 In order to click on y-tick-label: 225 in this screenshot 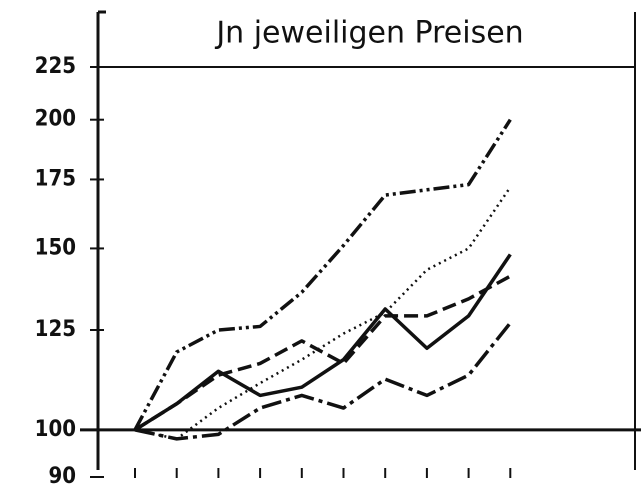, I will do `click(55, 66)`.